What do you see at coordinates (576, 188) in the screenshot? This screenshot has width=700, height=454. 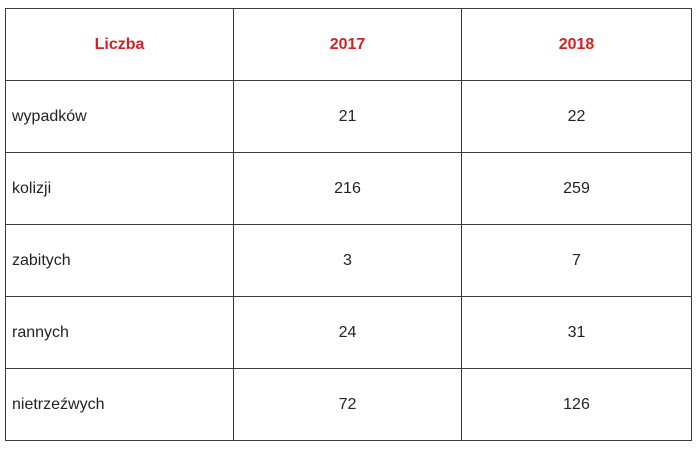 I see `value-2018: 259` at bounding box center [576, 188].